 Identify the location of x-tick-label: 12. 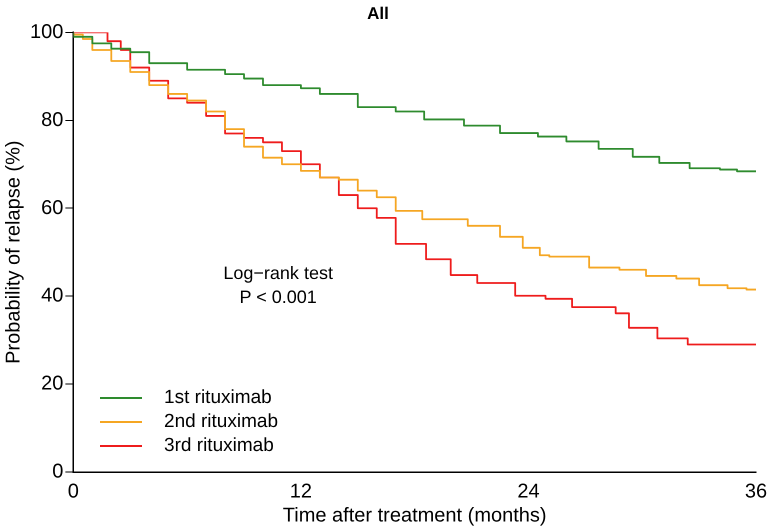
(301, 491).